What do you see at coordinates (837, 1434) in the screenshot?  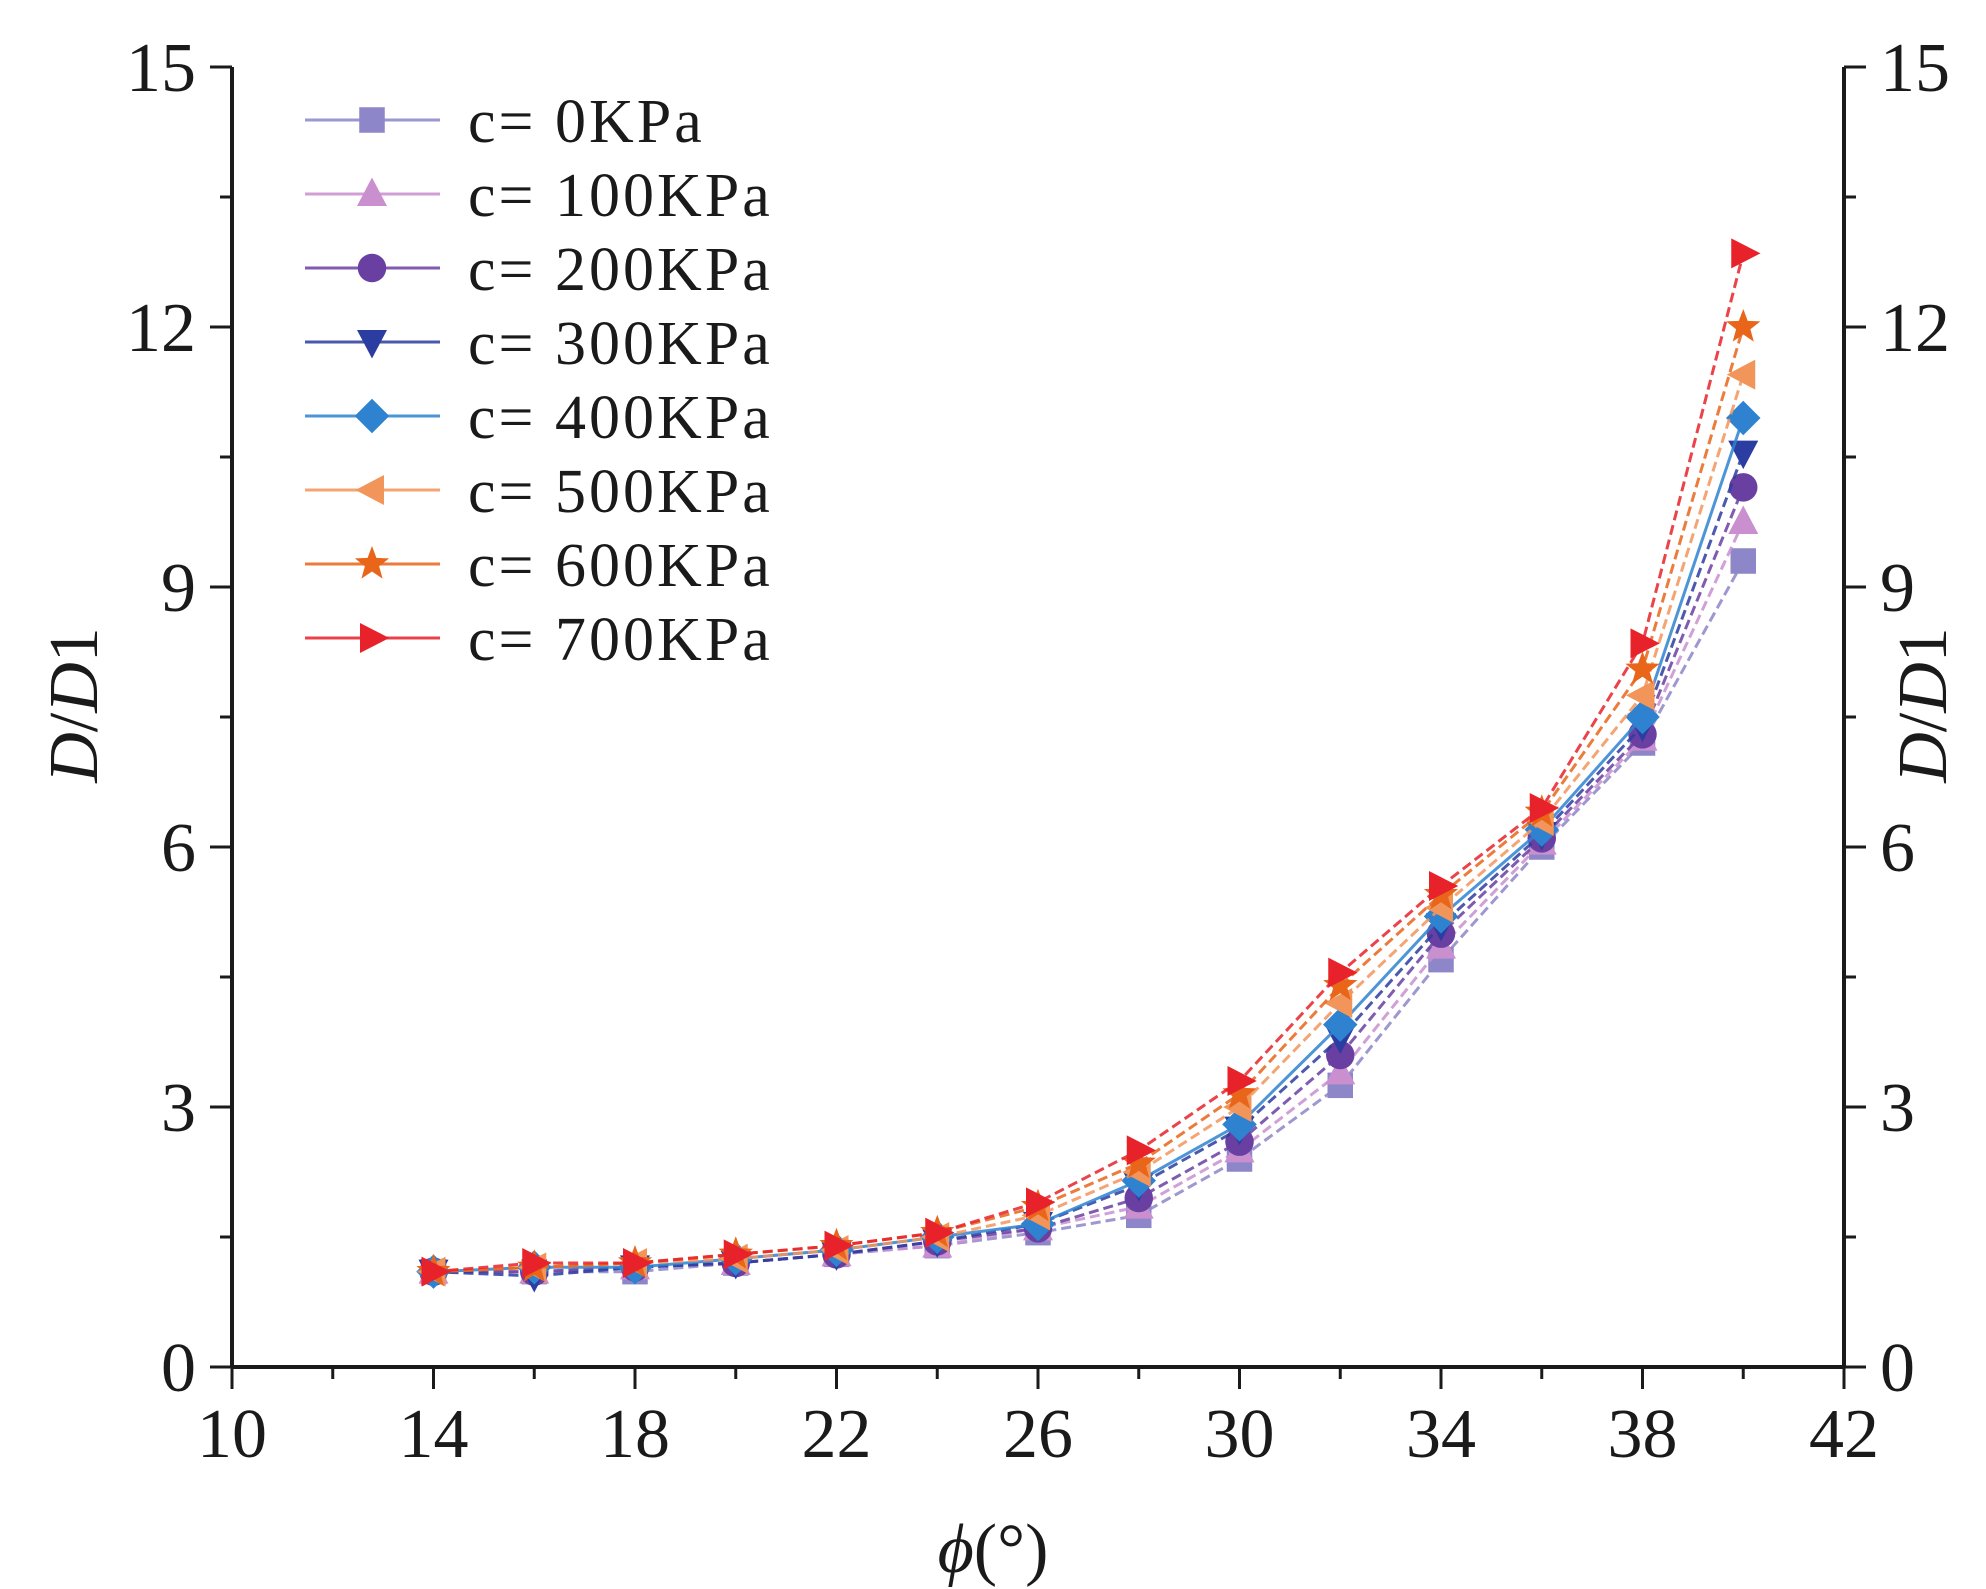 I see `x-tick-label: 22` at bounding box center [837, 1434].